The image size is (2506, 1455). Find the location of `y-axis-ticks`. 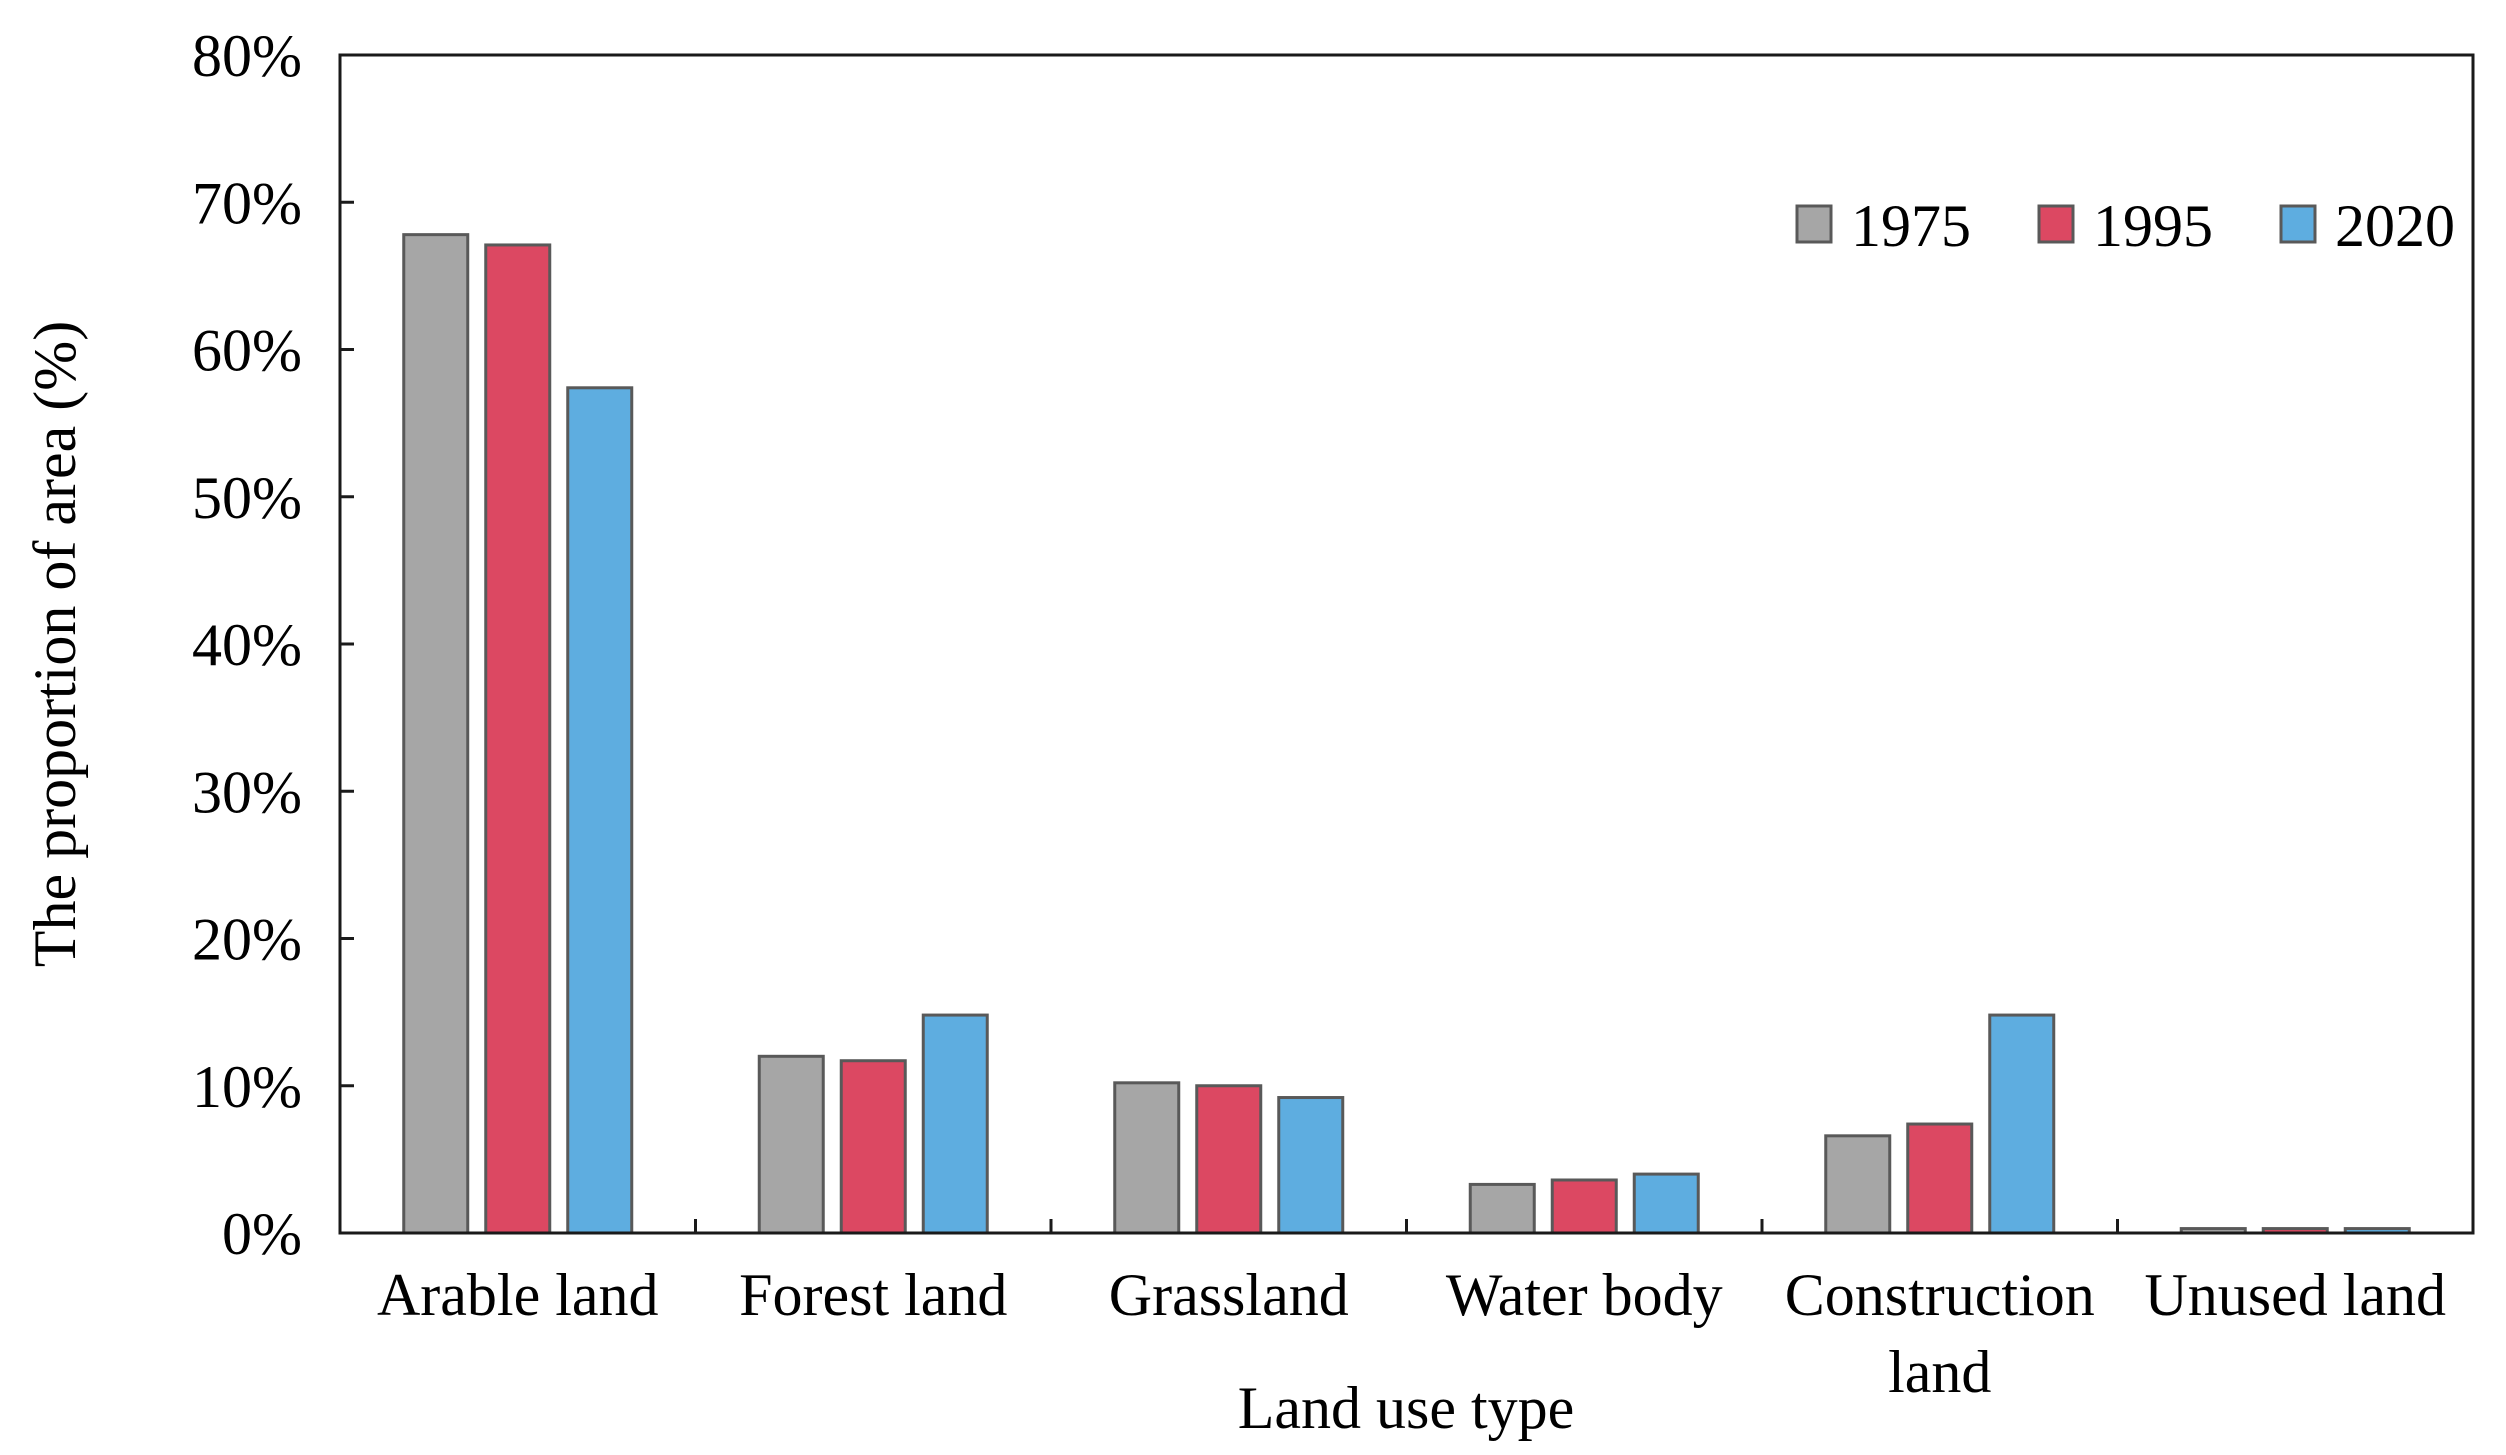

y-axis-ticks is located at coordinates (347, 644).